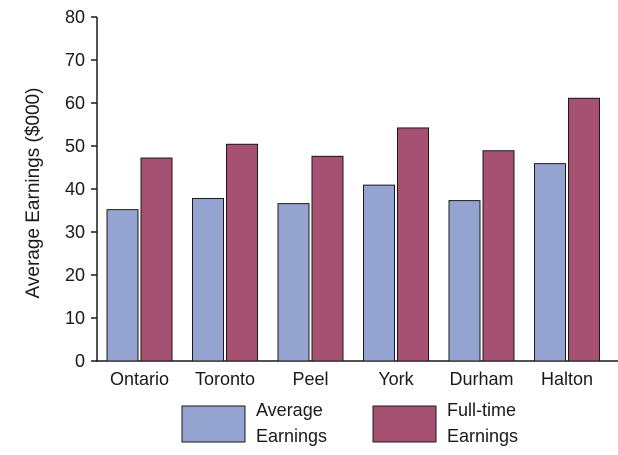  I want to click on bar-average-durham, so click(464, 281).